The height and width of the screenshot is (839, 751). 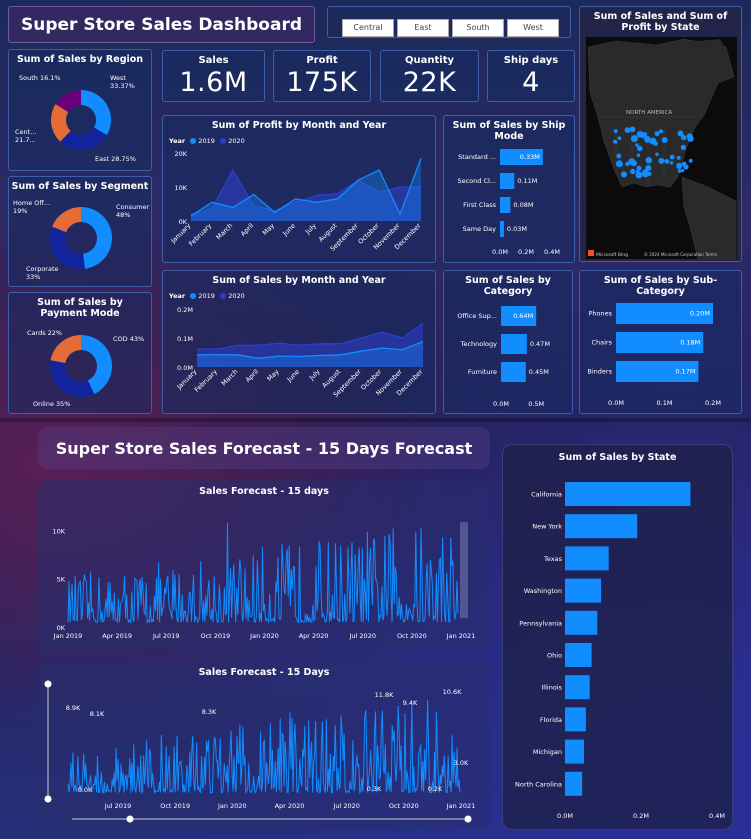 What do you see at coordinates (601, 526) in the screenshot?
I see `bar-new-york` at bounding box center [601, 526].